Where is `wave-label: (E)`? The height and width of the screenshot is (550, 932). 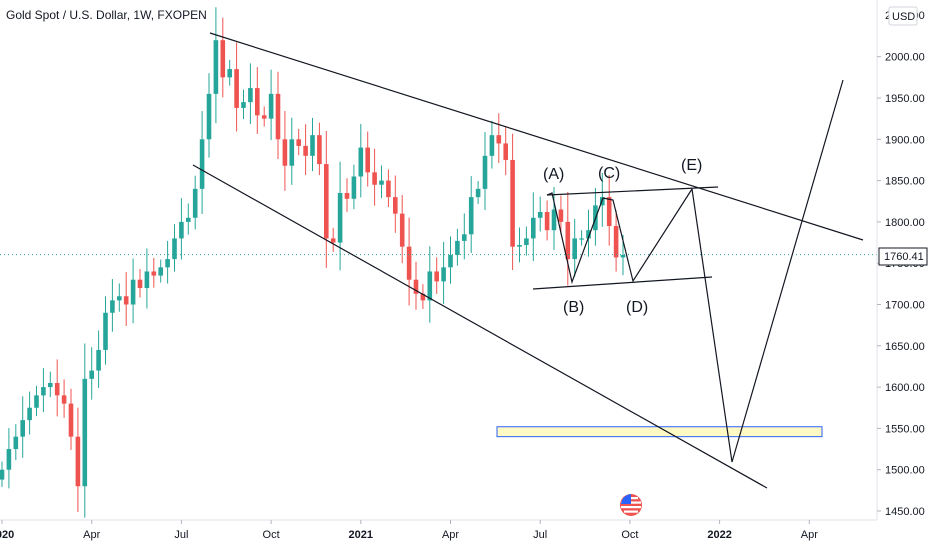
wave-label: (E) is located at coordinates (691, 165).